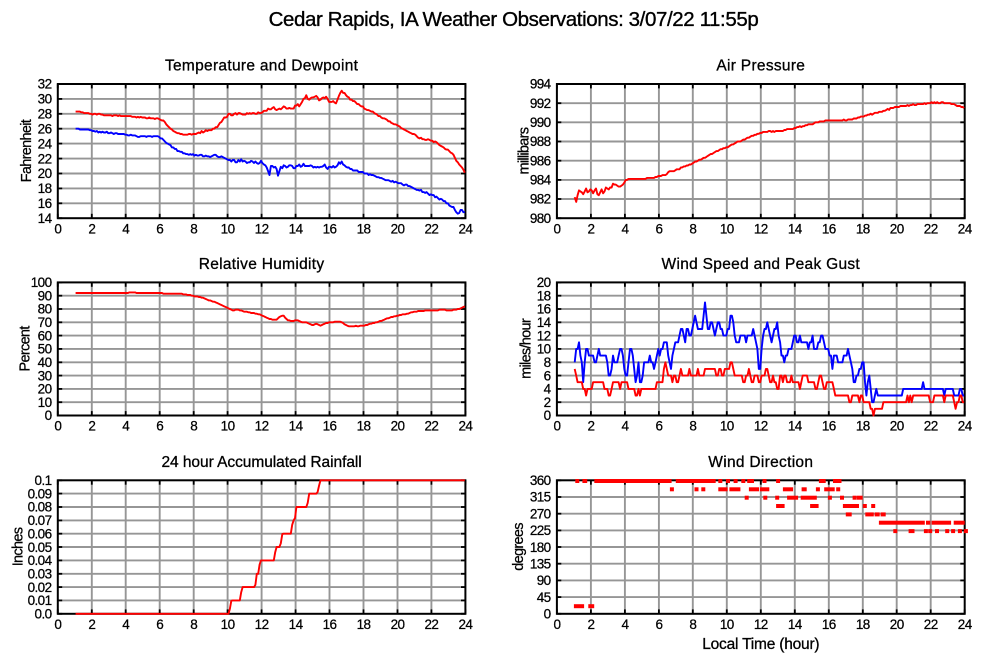 The width and height of the screenshot is (1000, 665). Describe the element at coordinates (540, 141) in the screenshot. I see `svg-text: 988` at that location.